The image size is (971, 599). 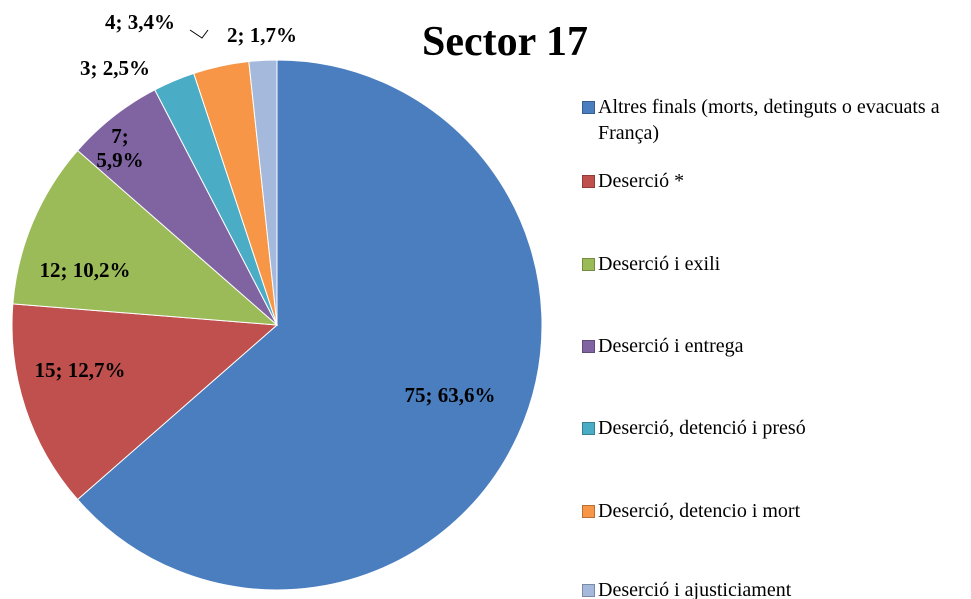 I want to click on data-label: 75; 63,6%, so click(x=450, y=394).